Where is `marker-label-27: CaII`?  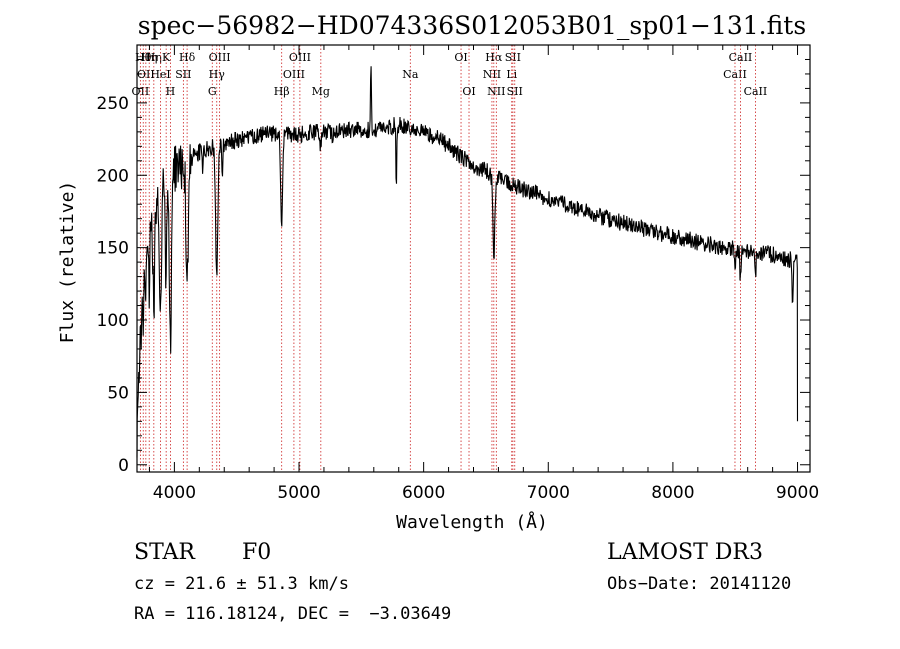 marker-label-27: CaII is located at coordinates (741, 57).